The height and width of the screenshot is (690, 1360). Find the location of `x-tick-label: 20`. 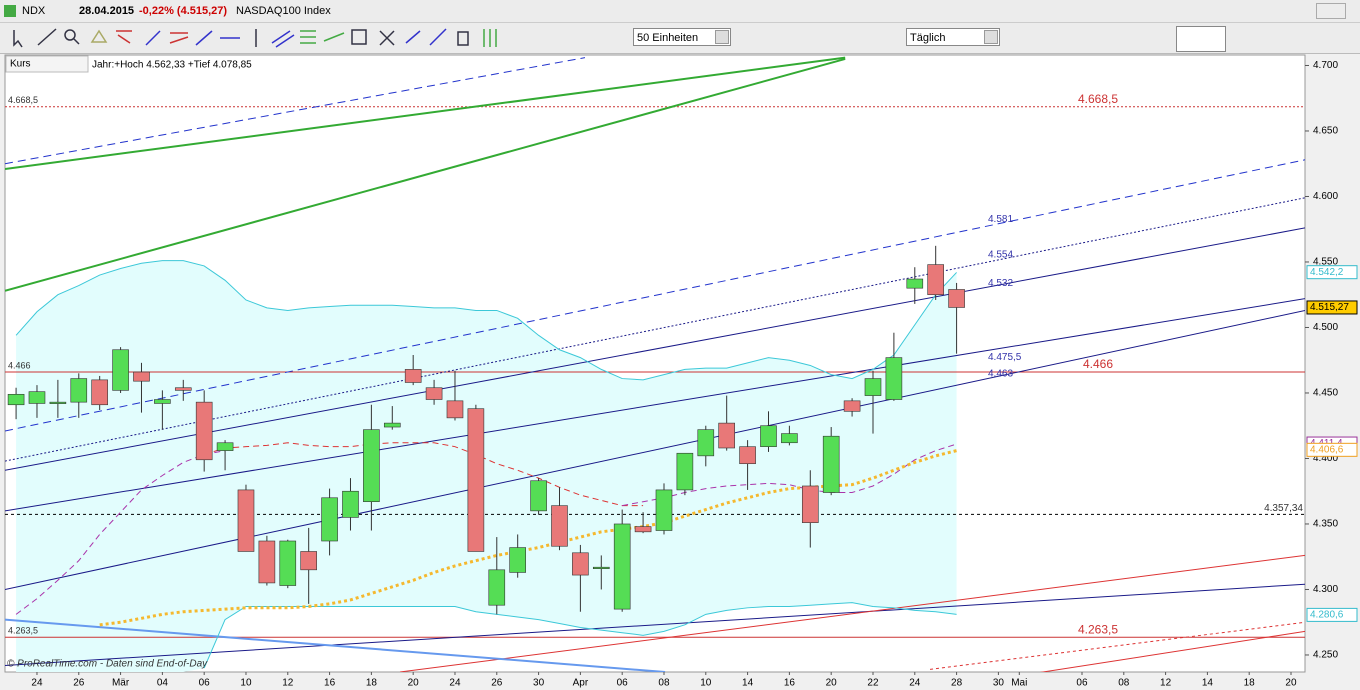

x-tick-label: 20 is located at coordinates (1291, 683).